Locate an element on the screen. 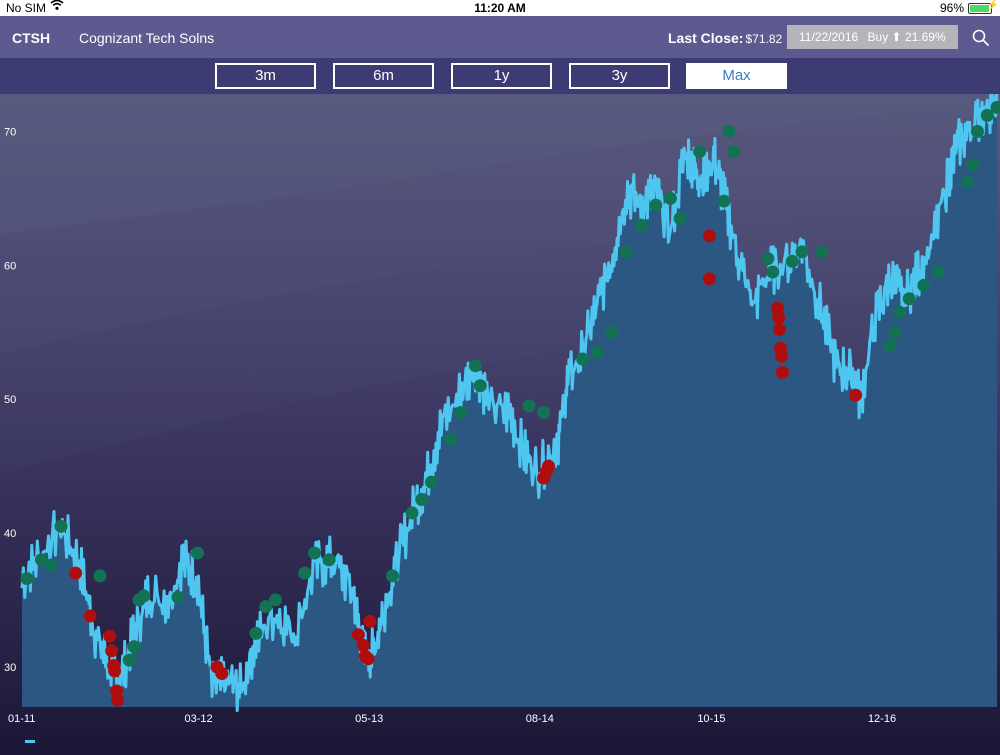 The width and height of the screenshot is (1000, 755). last-close-label: Last Close: is located at coordinates (705, 38).